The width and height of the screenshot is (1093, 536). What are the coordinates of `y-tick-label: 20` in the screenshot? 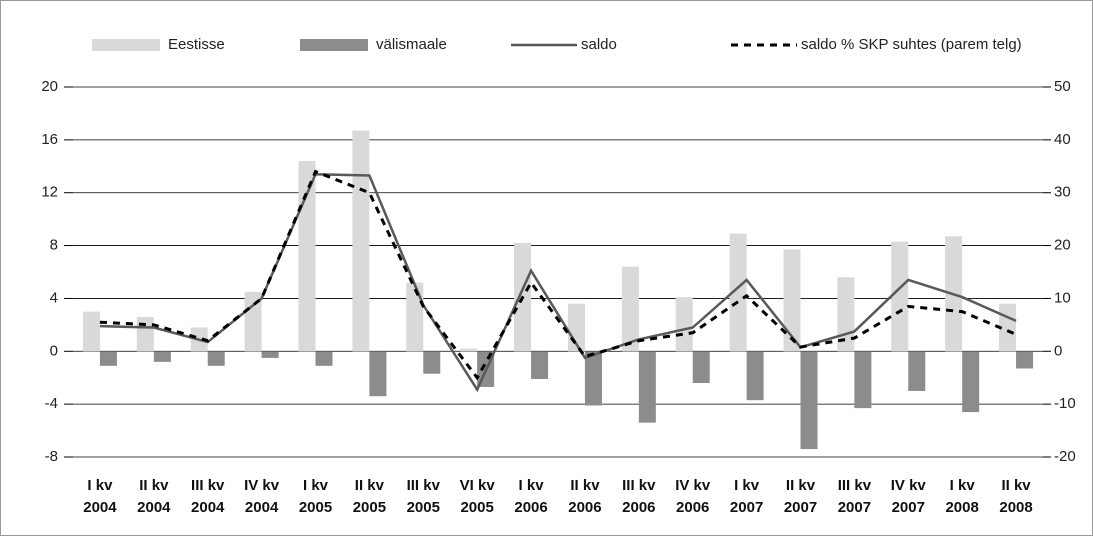 It's located at (49, 86).